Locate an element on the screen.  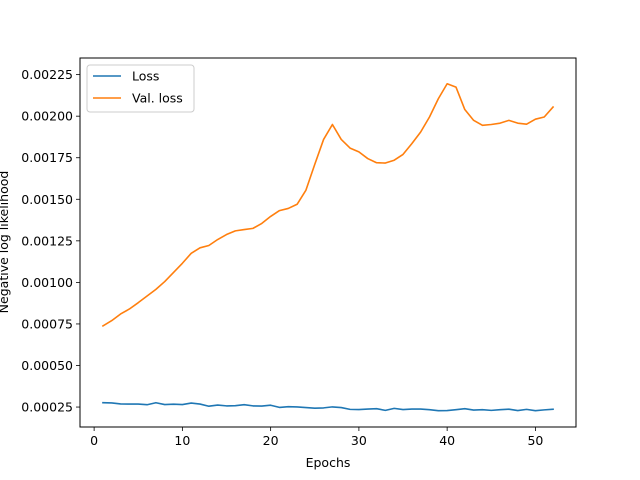
x-tick-label: 0 is located at coordinates (94, 440).